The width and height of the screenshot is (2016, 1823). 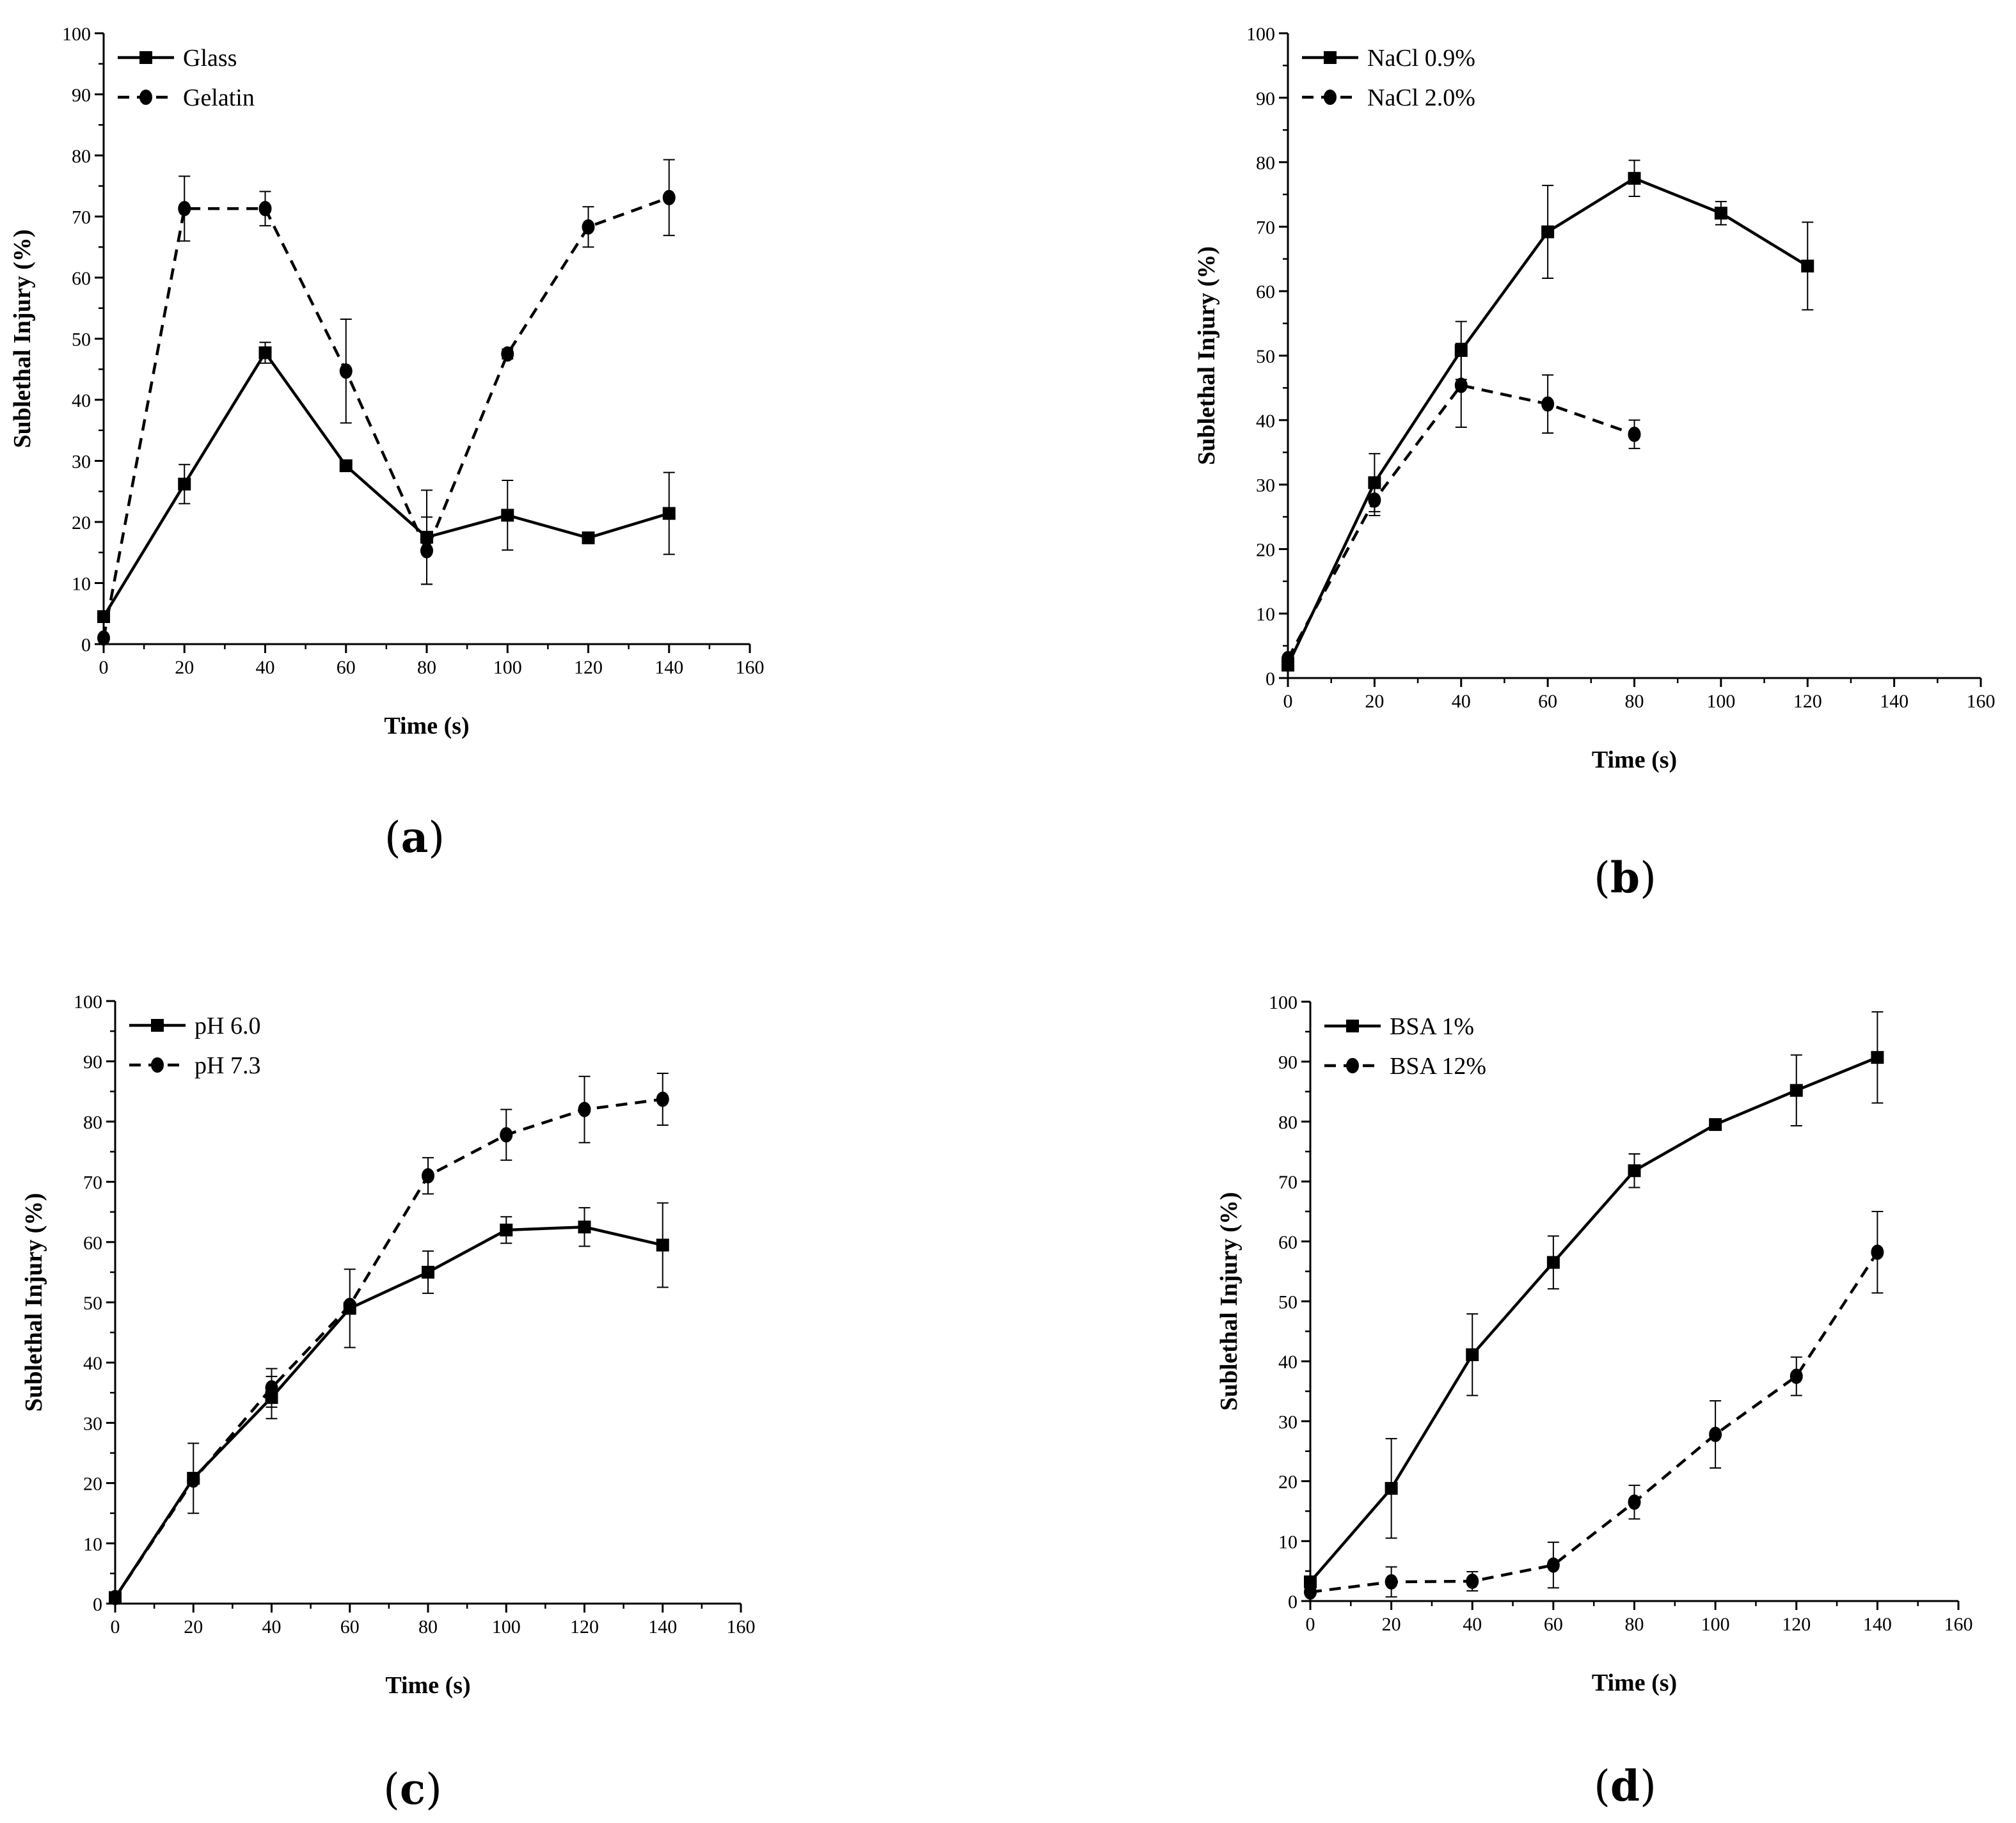 I want to click on legend-label: Gelatin, so click(x=219, y=97).